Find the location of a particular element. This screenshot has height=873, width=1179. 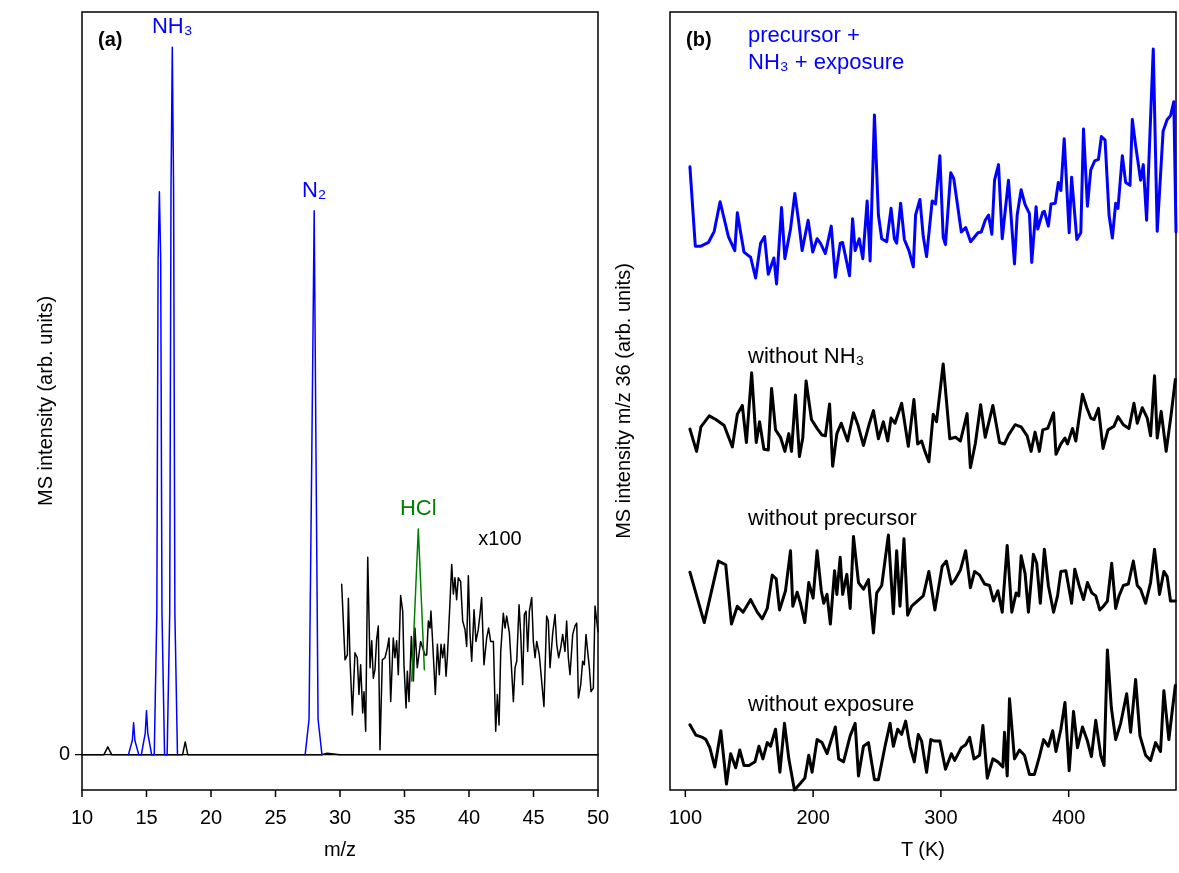

x-tick-label: 15 is located at coordinates (146, 817).